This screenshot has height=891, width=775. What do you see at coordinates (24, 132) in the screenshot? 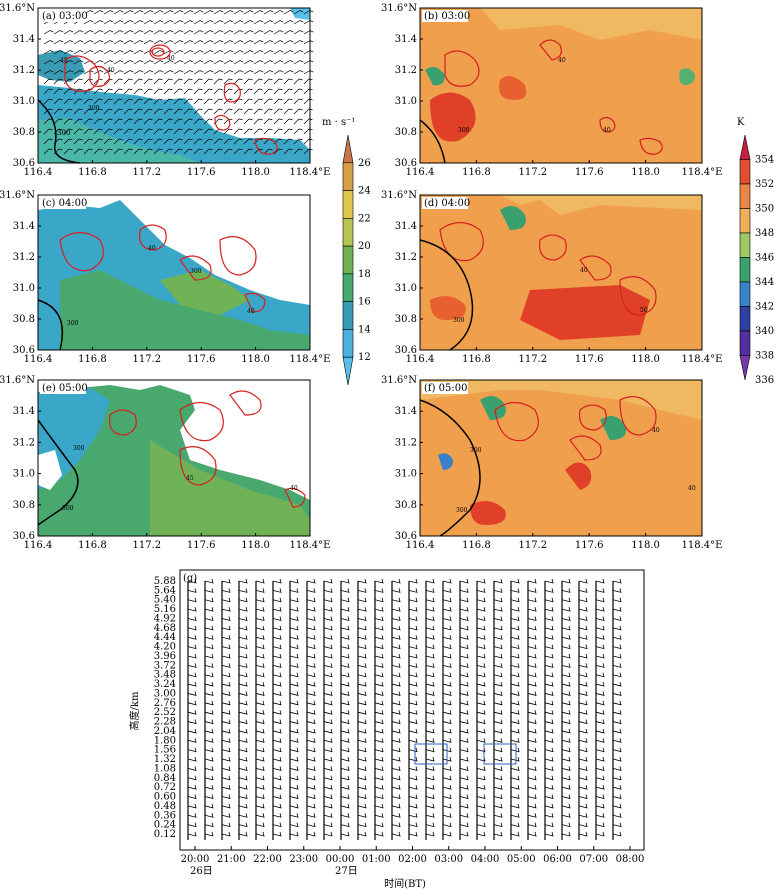
I see `y-tick-label: 30.8` at bounding box center [24, 132].